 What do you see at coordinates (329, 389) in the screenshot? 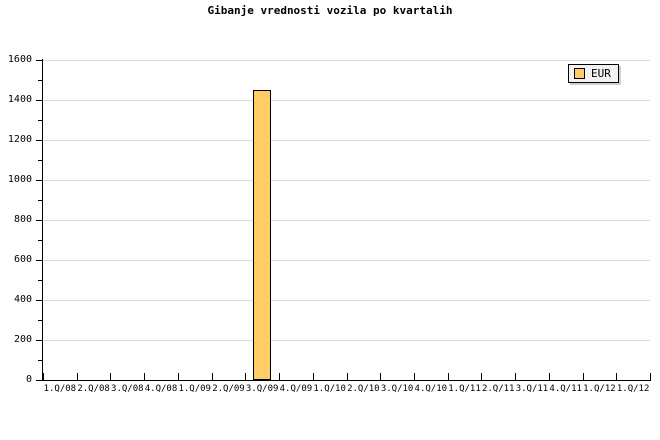
I see `x-axis-label: 1.Q/10` at bounding box center [329, 389].